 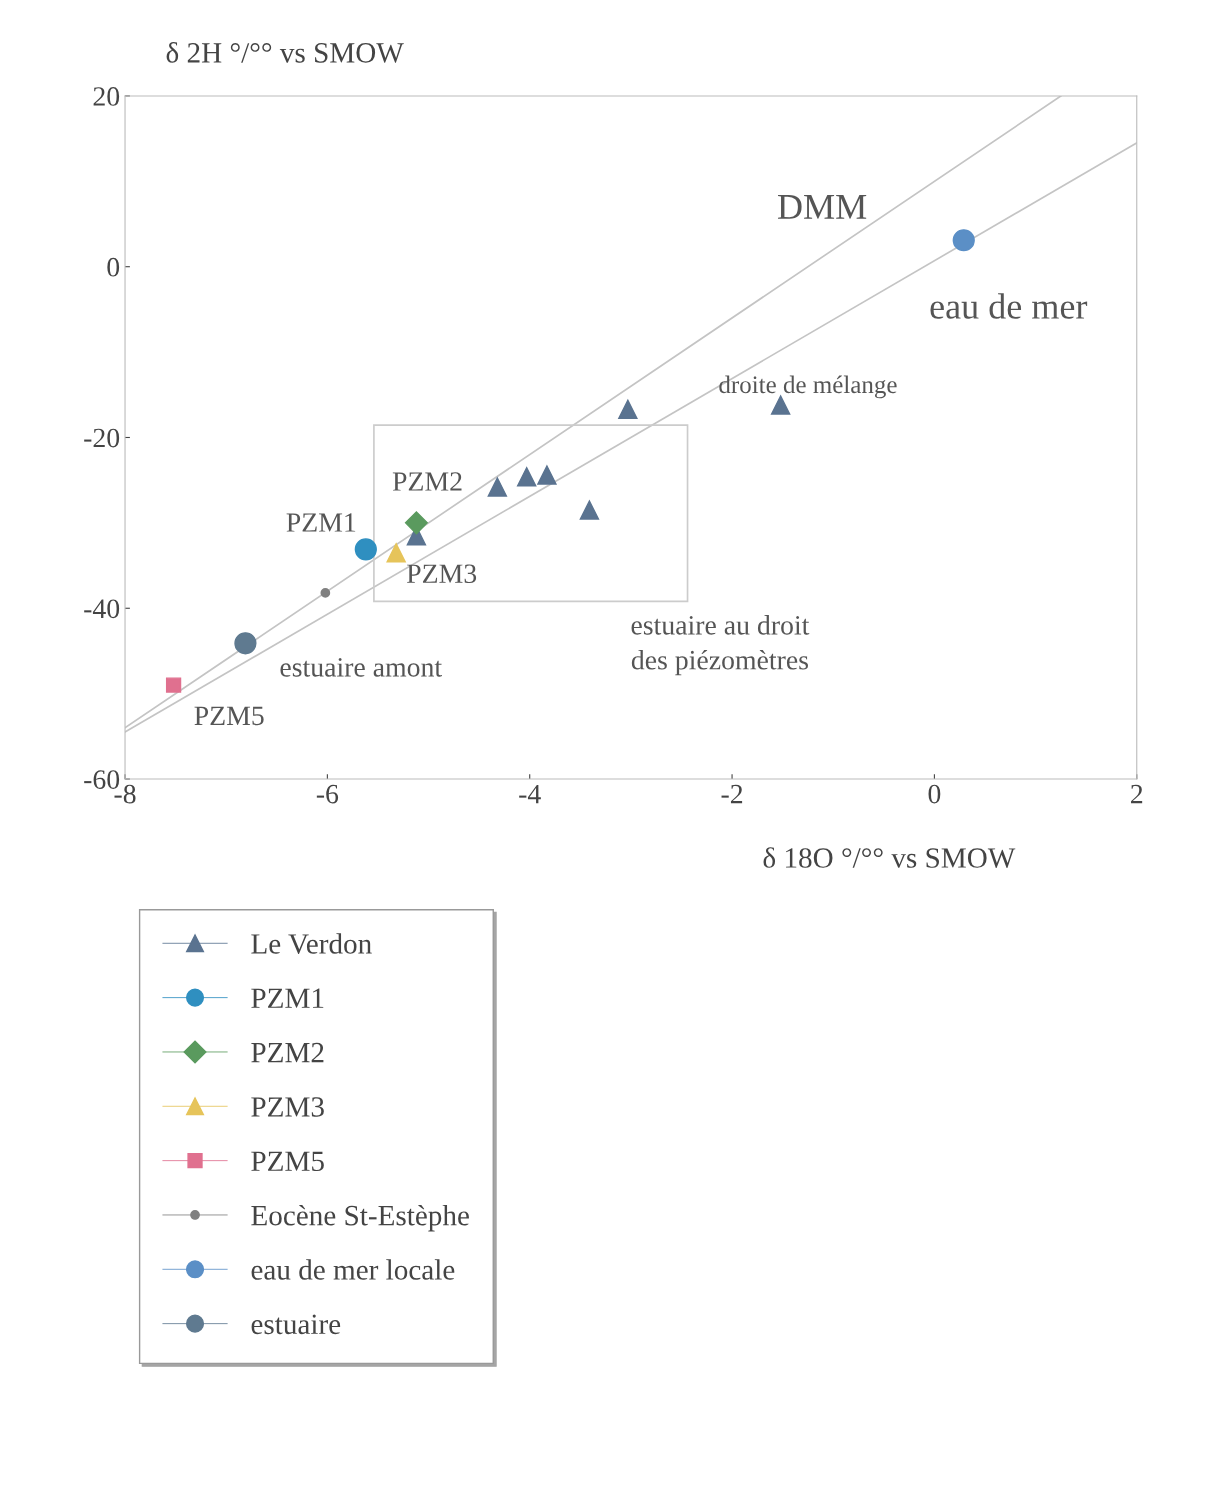 I want to click on y-axis-title: δ 2H °/°° vs SMOW, so click(x=285, y=52).